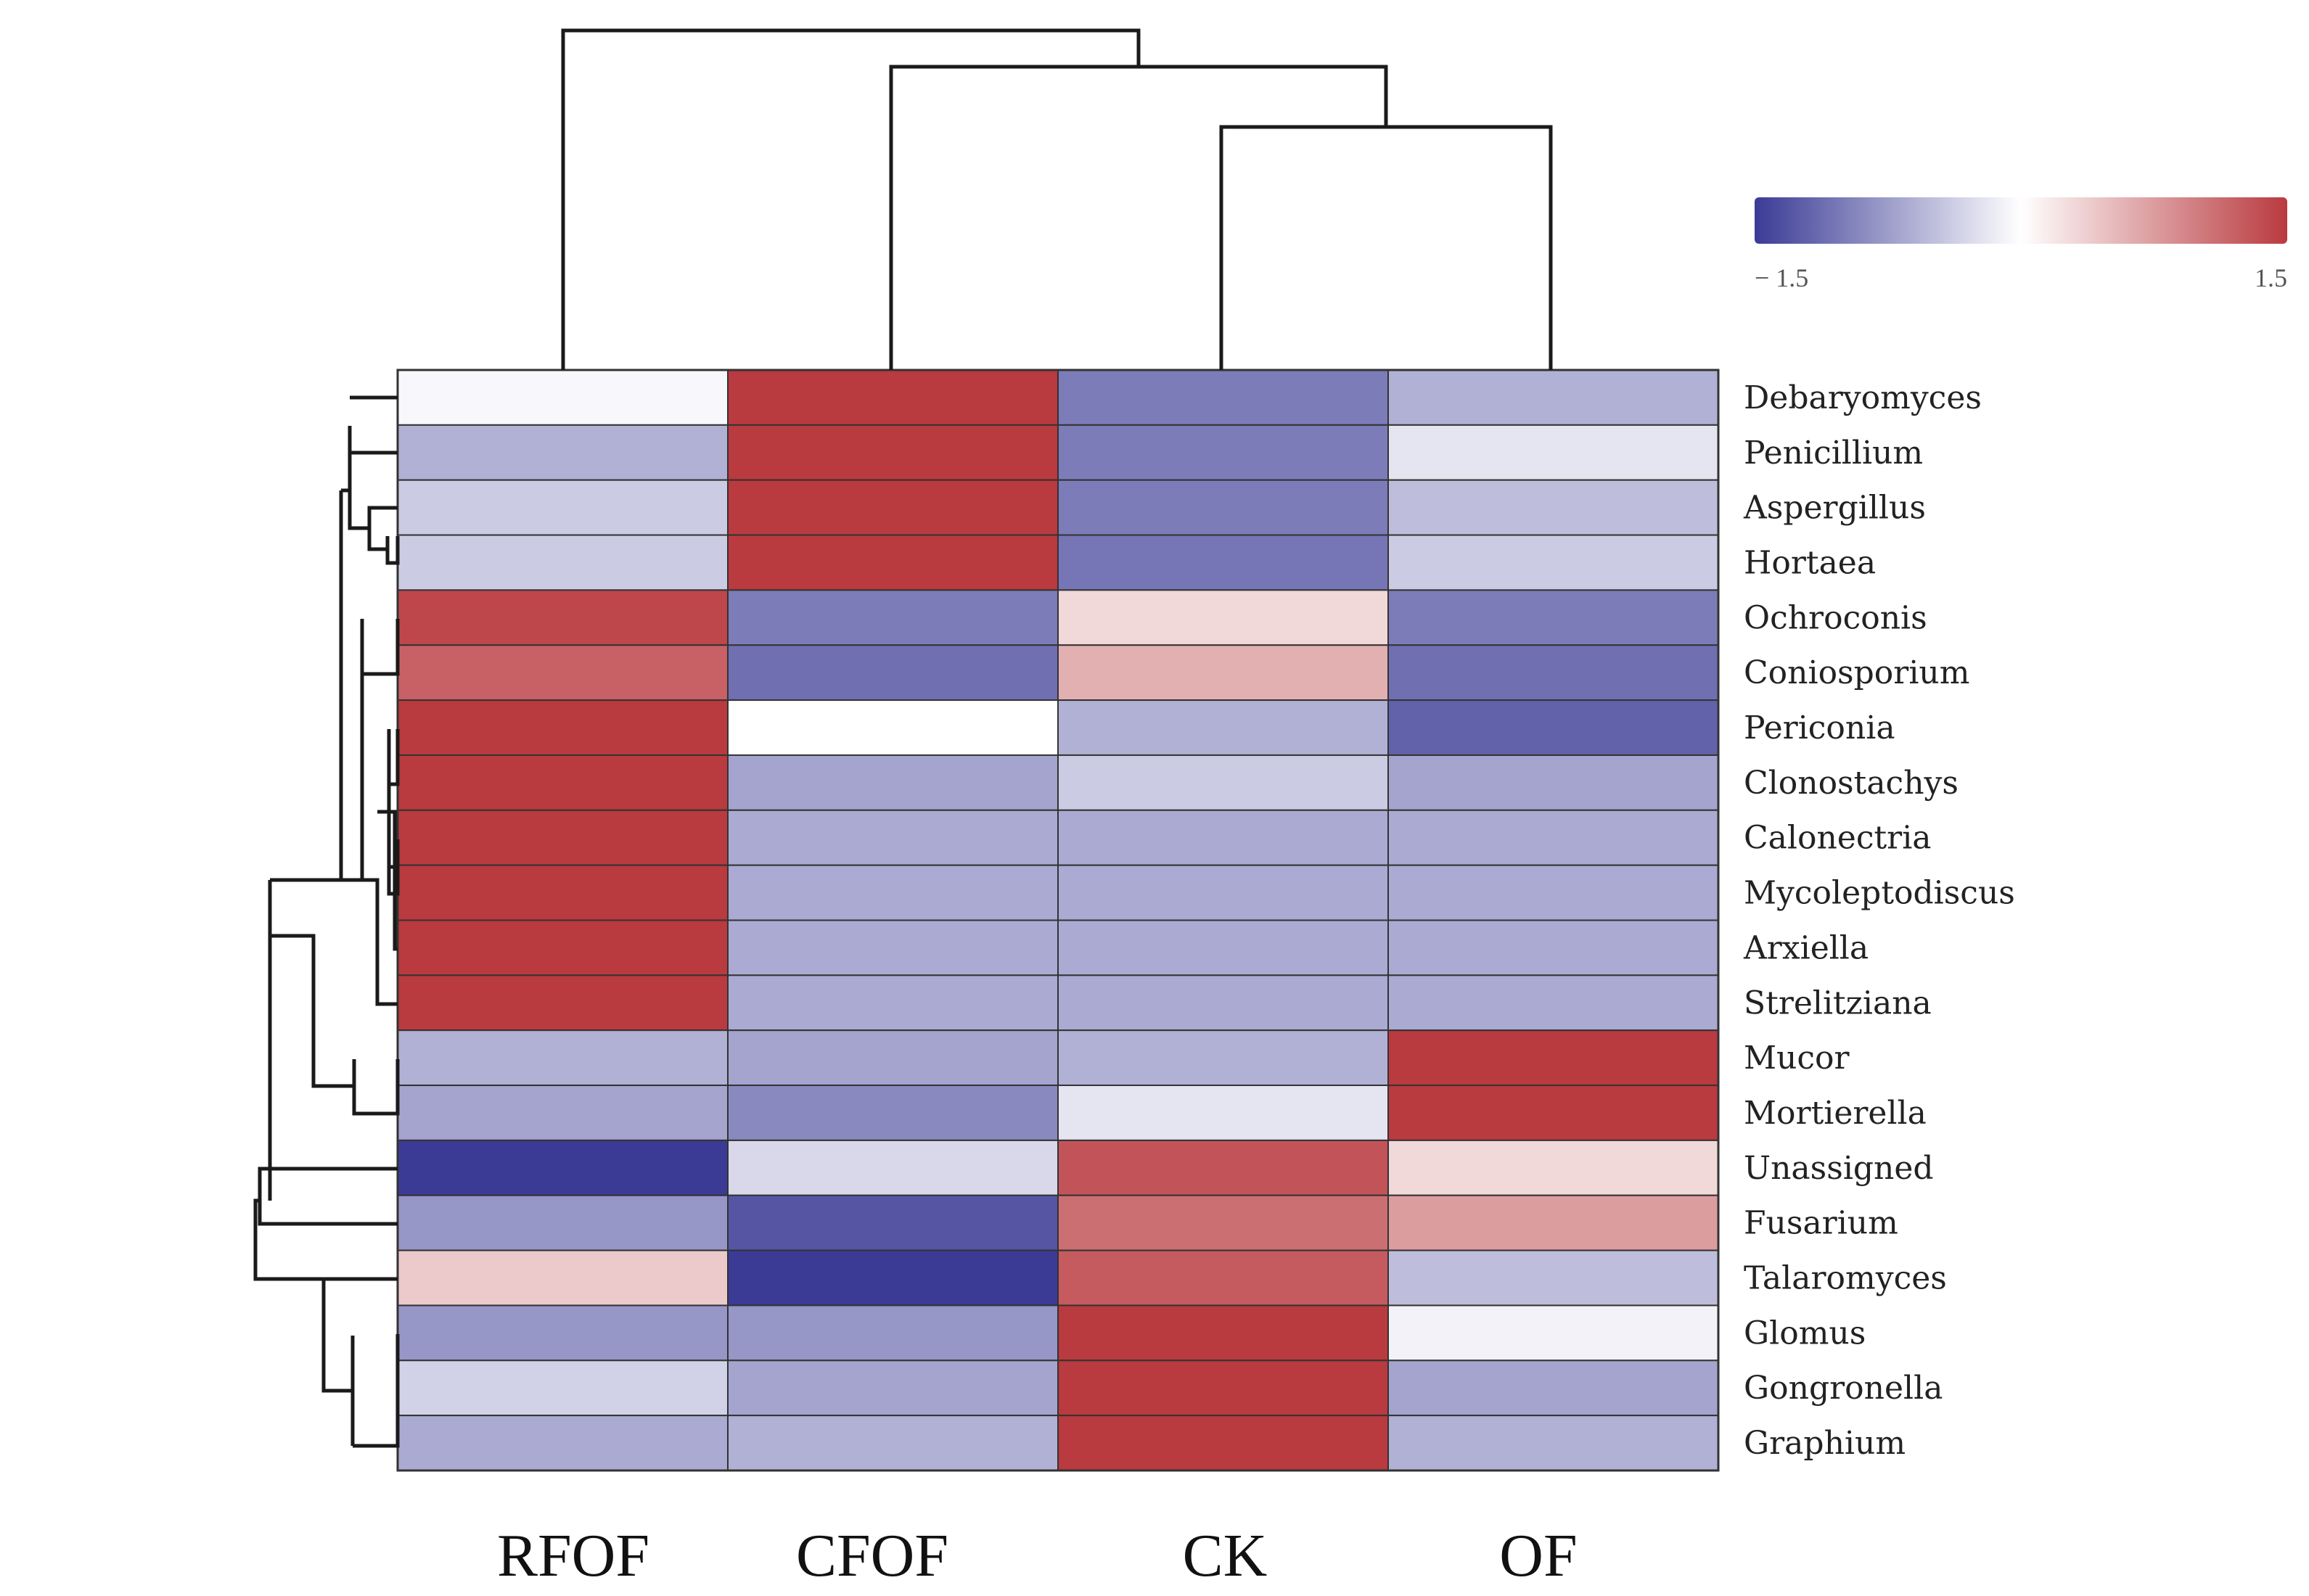 Image resolution: width=2309 pixels, height=1596 pixels. Describe the element at coordinates (1553, 507) in the screenshot. I see `heatmap-cell-aspergillus-of` at that location.